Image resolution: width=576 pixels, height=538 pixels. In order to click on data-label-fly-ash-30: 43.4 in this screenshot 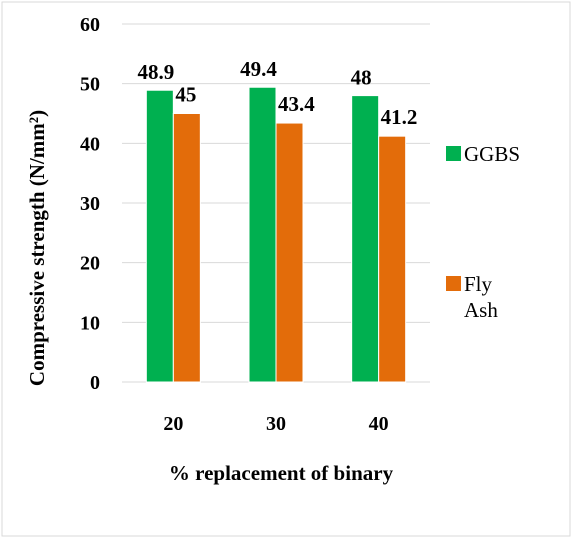, I will do `click(296, 104)`.